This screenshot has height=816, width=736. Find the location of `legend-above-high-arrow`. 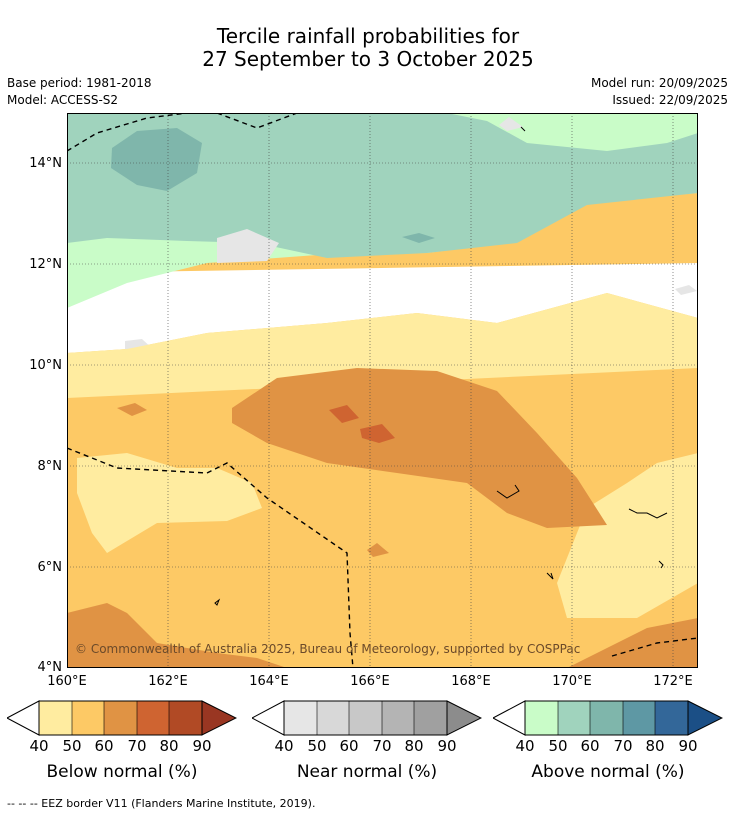

legend-above-high-arrow is located at coordinates (705, 718).